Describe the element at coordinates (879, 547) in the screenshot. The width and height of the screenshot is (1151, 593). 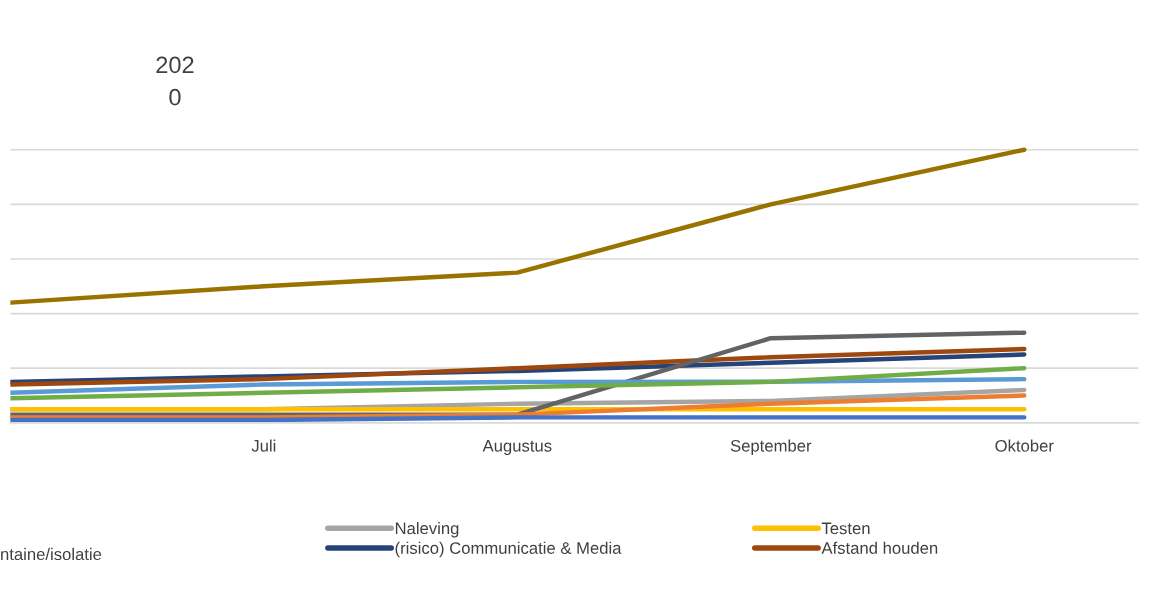
I see `legend-label: Afstand houden` at that location.